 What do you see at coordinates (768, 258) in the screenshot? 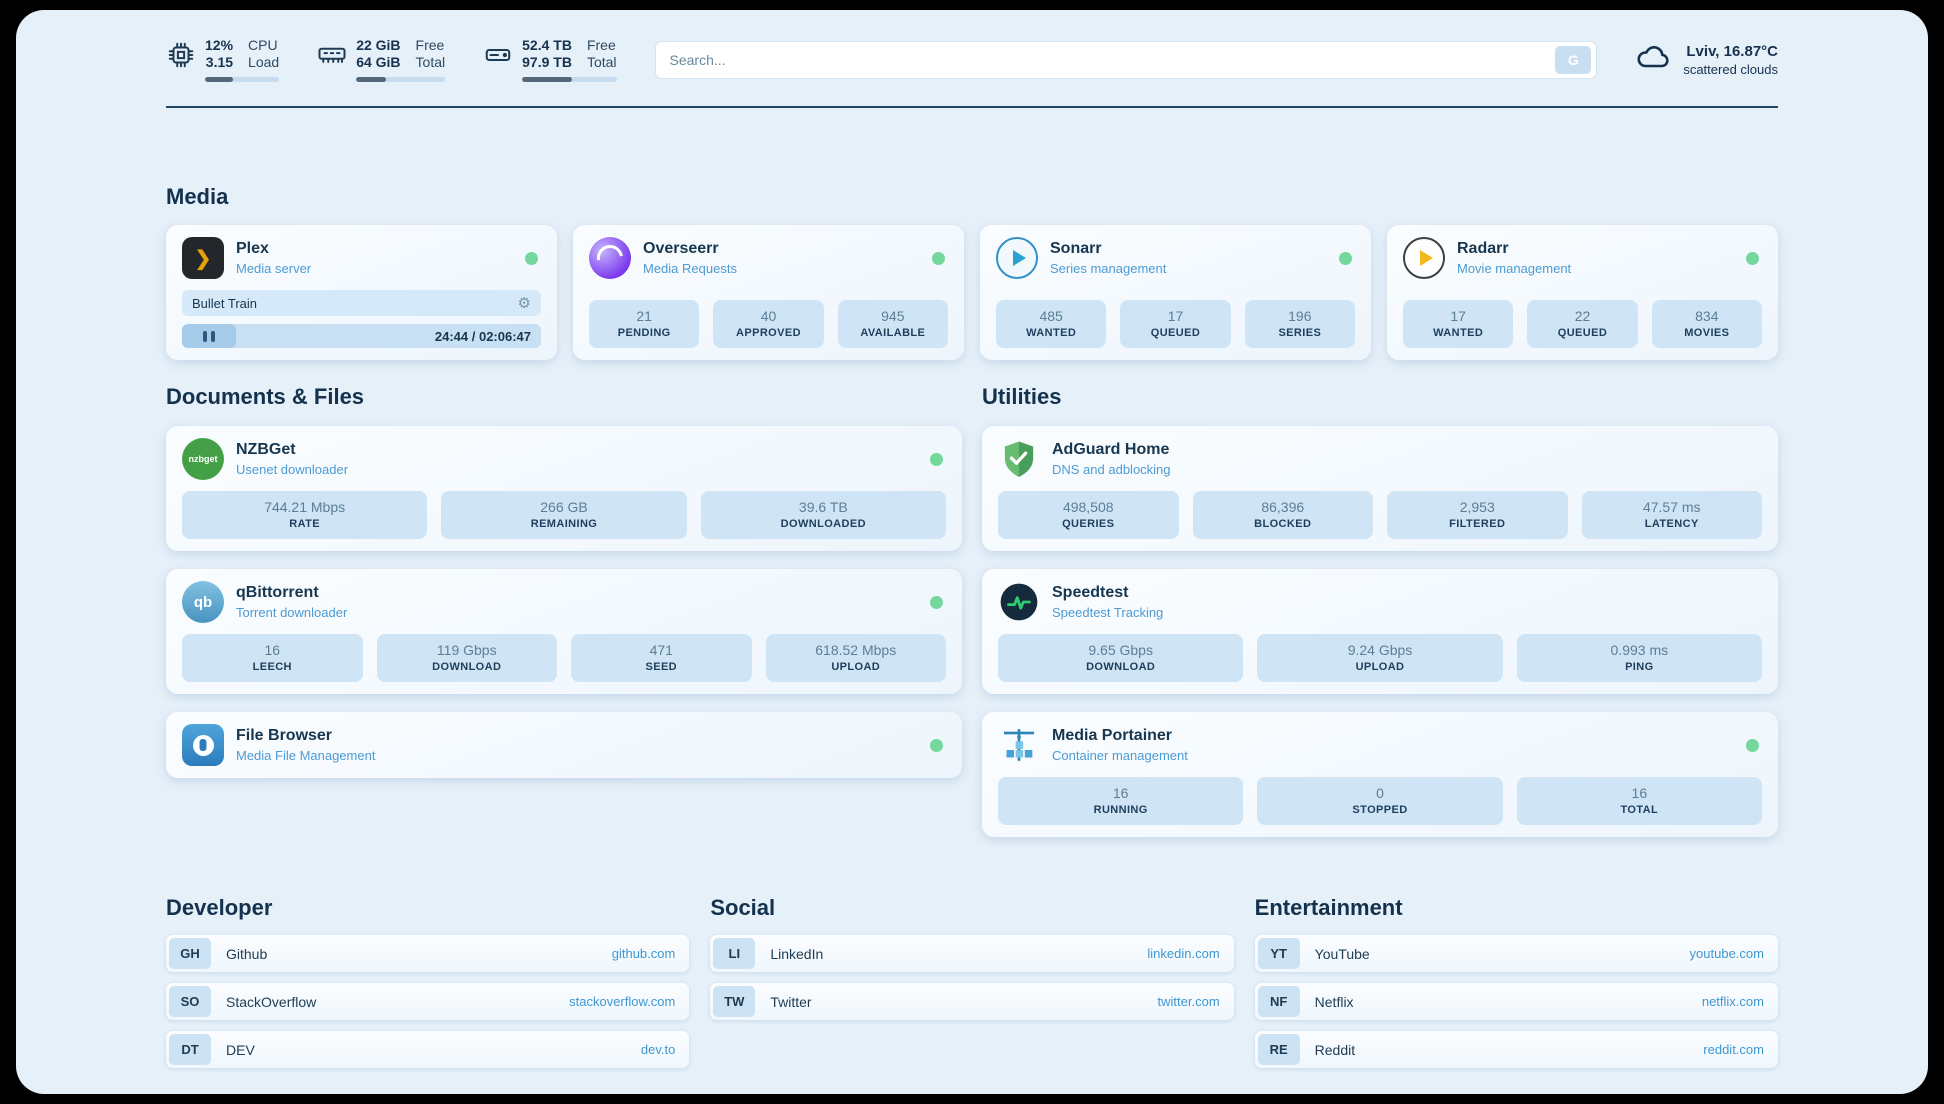
I see `overseerr-app-link: Overseerr Media Requests` at bounding box center [768, 258].